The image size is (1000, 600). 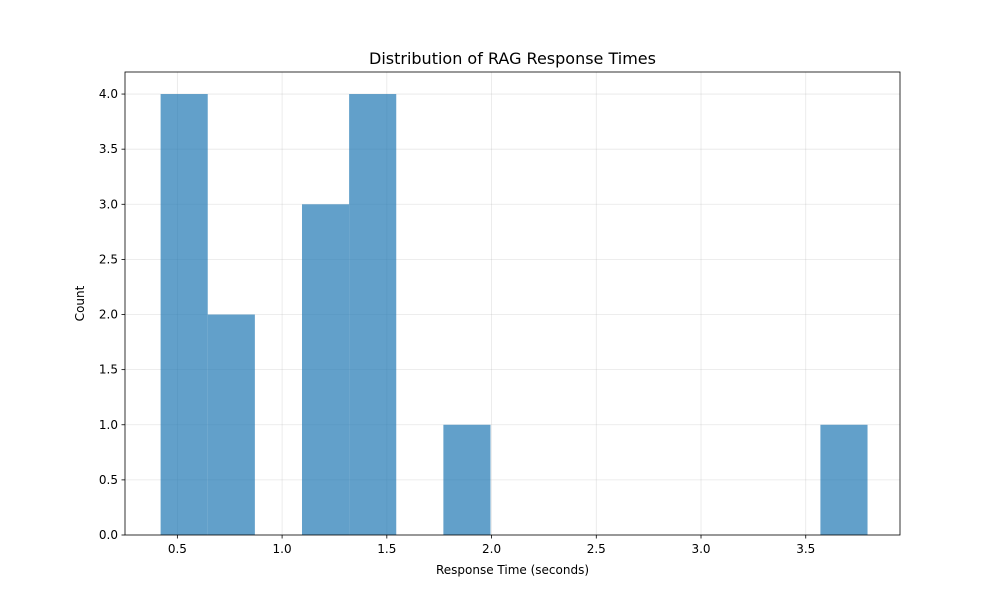 What do you see at coordinates (512, 58) in the screenshot?
I see `chart-title: Distribution of RAG Response Times` at bounding box center [512, 58].